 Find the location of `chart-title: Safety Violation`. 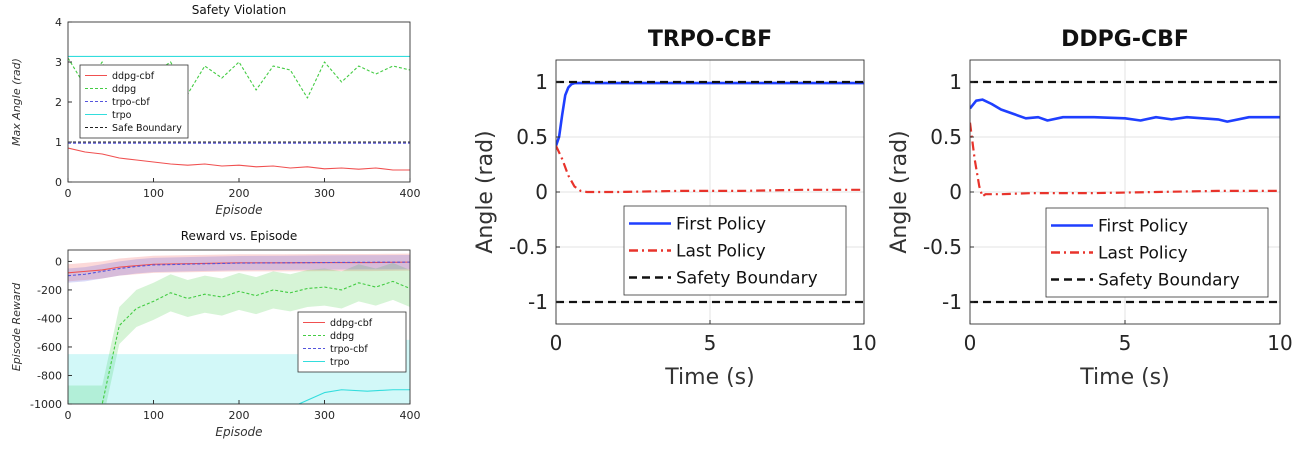

chart-title: Safety Violation is located at coordinates (239, 10).